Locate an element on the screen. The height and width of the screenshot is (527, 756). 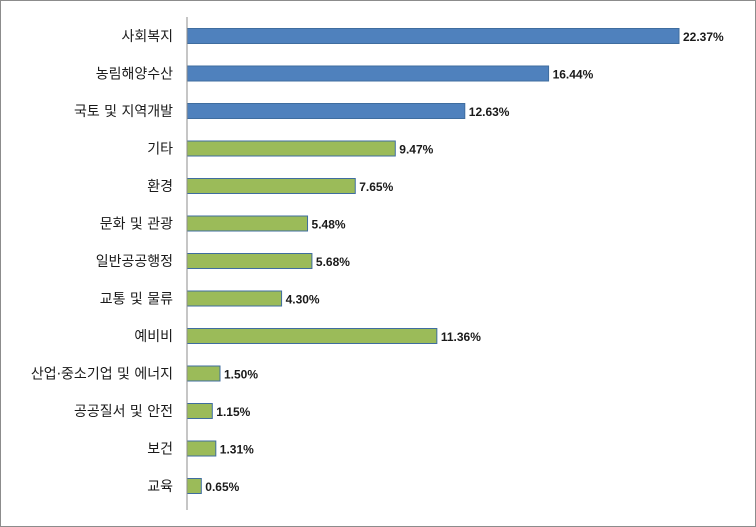
value-label: 22.37% is located at coordinates (703, 37).